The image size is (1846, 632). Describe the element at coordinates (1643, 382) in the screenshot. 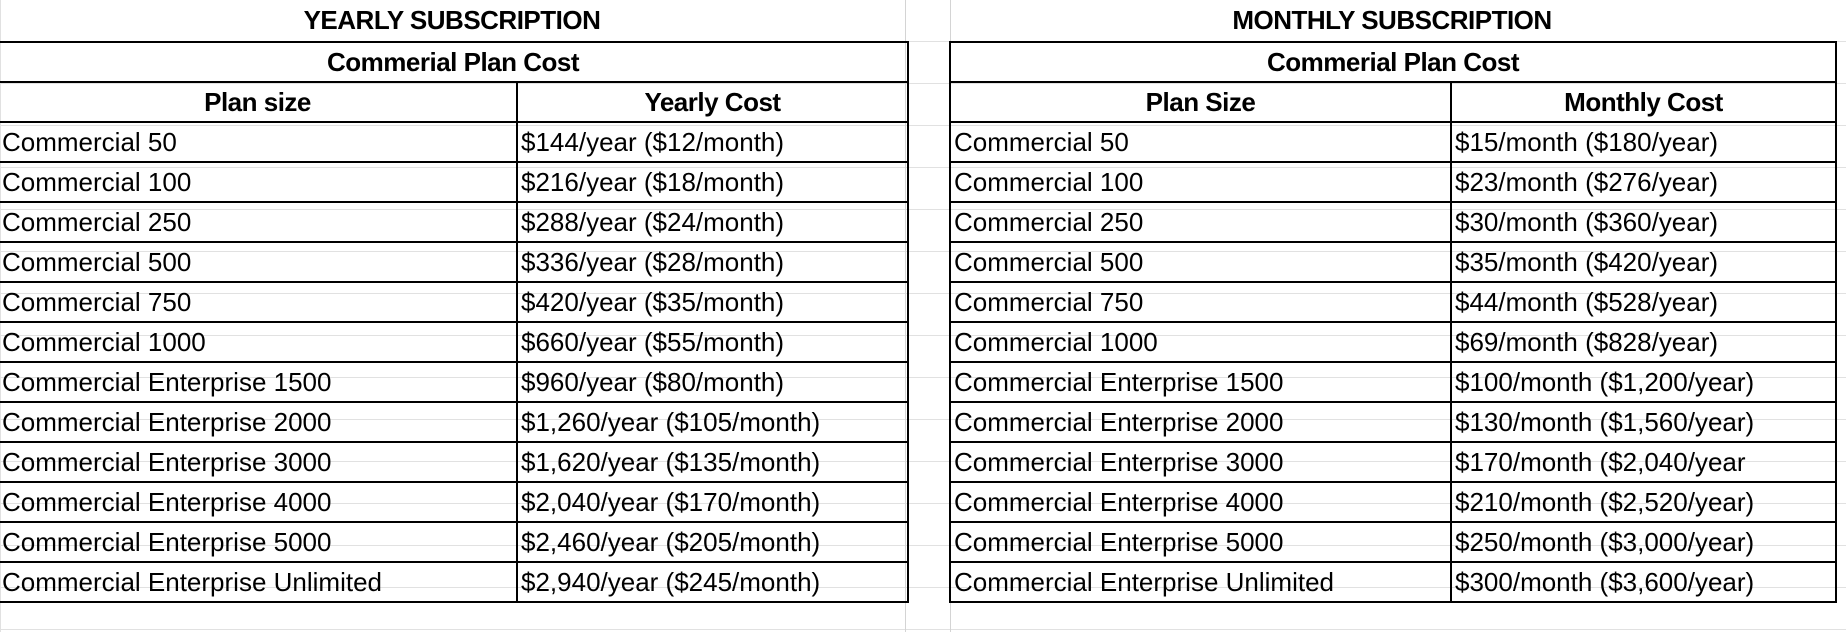

I see `cost-cell: $100/month ($1,200/year)` at that location.